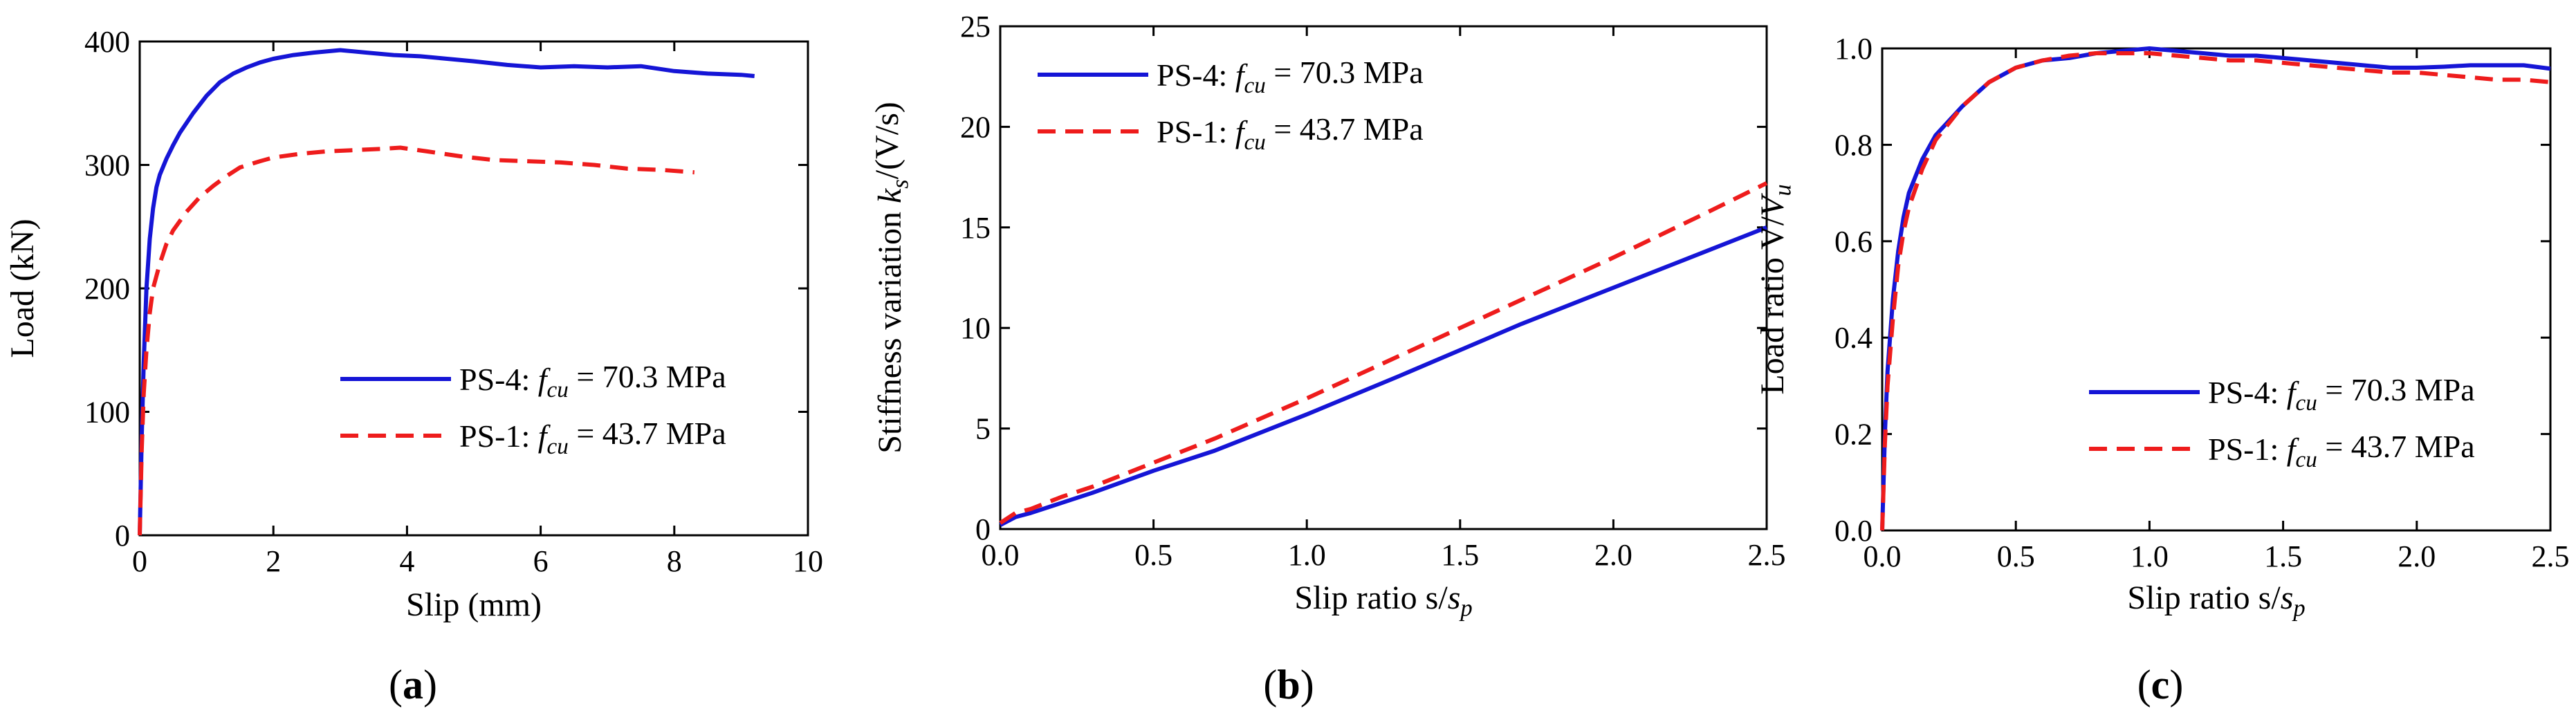 The height and width of the screenshot is (722, 2576). What do you see at coordinates (1853, 242) in the screenshot?
I see `y-tick-label-c: 0.6` at bounding box center [1853, 242].